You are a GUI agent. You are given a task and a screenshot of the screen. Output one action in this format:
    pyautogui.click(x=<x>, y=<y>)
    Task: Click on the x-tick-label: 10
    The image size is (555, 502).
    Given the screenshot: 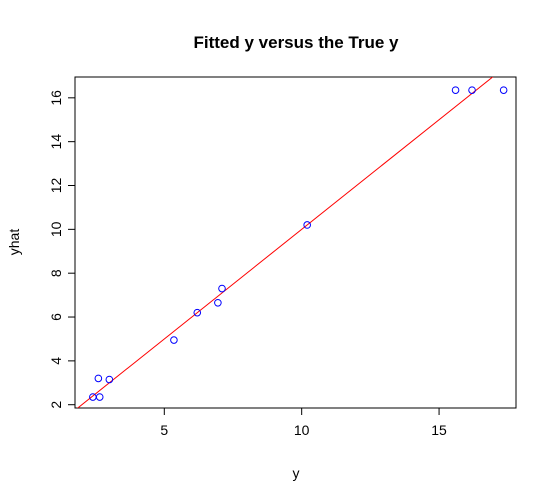 What is the action you would take?
    pyautogui.click(x=302, y=430)
    